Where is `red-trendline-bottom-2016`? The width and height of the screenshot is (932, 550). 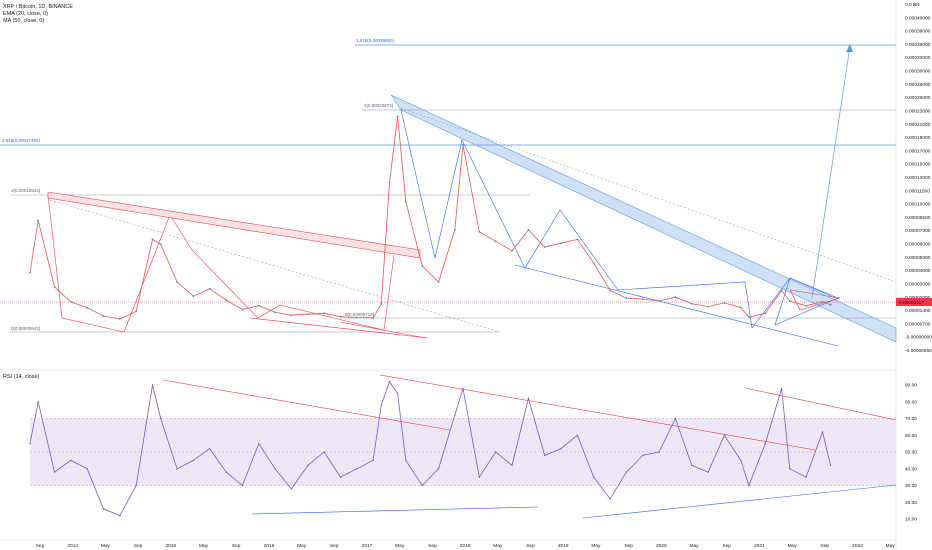 red-trendline-bottom-2016 is located at coordinates (339, 328).